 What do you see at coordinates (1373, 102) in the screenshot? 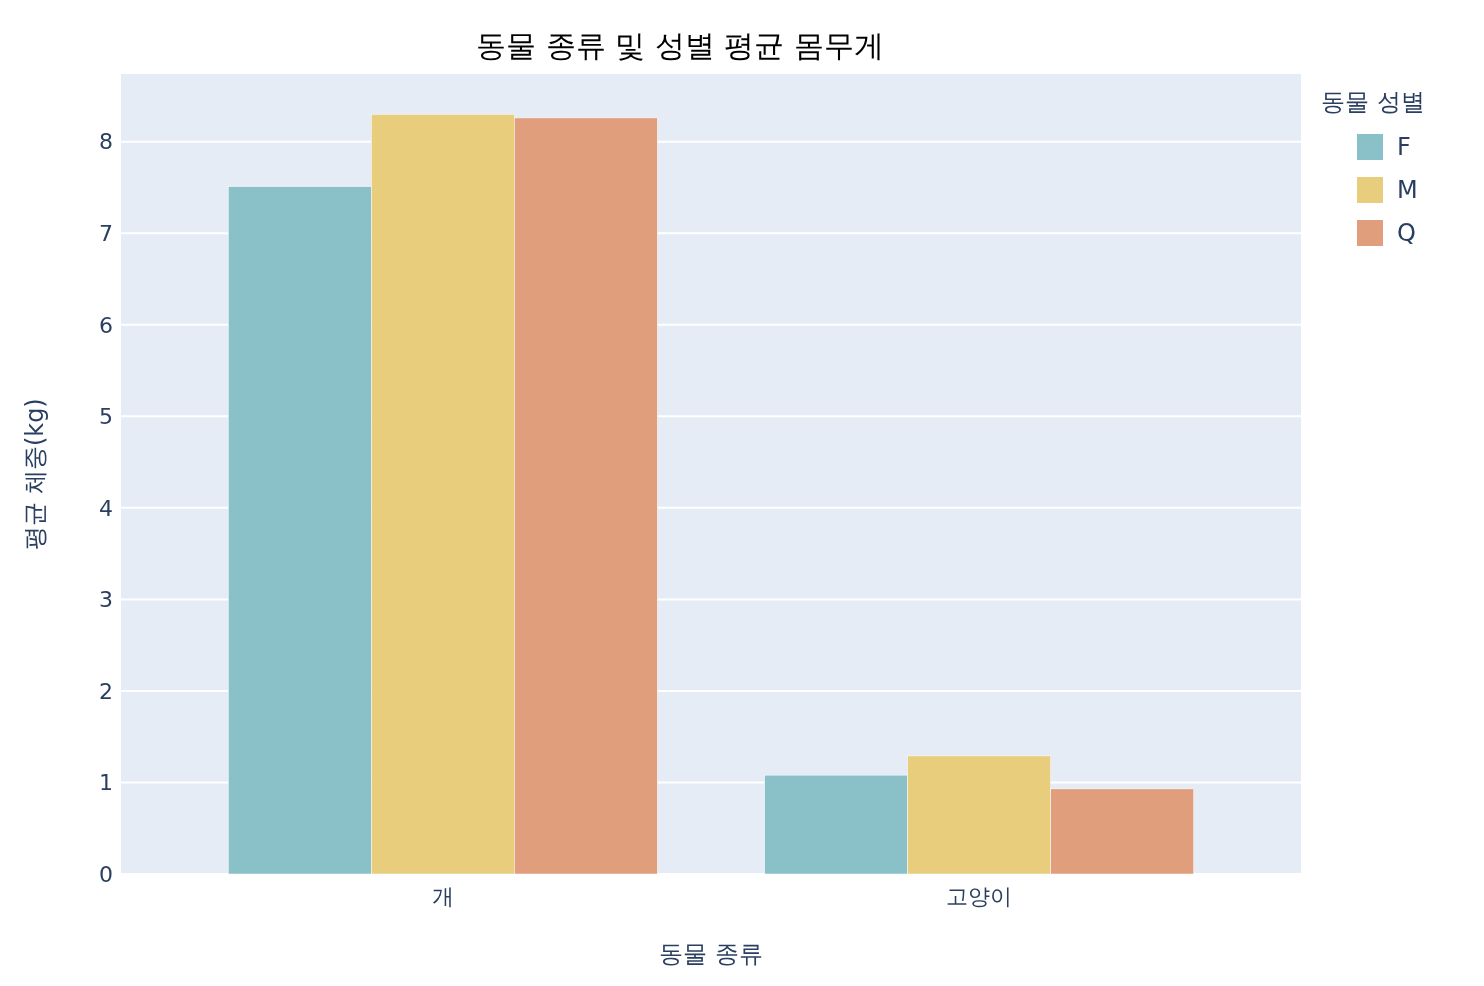
I see `legend-title: 동물 성별` at bounding box center [1373, 102].